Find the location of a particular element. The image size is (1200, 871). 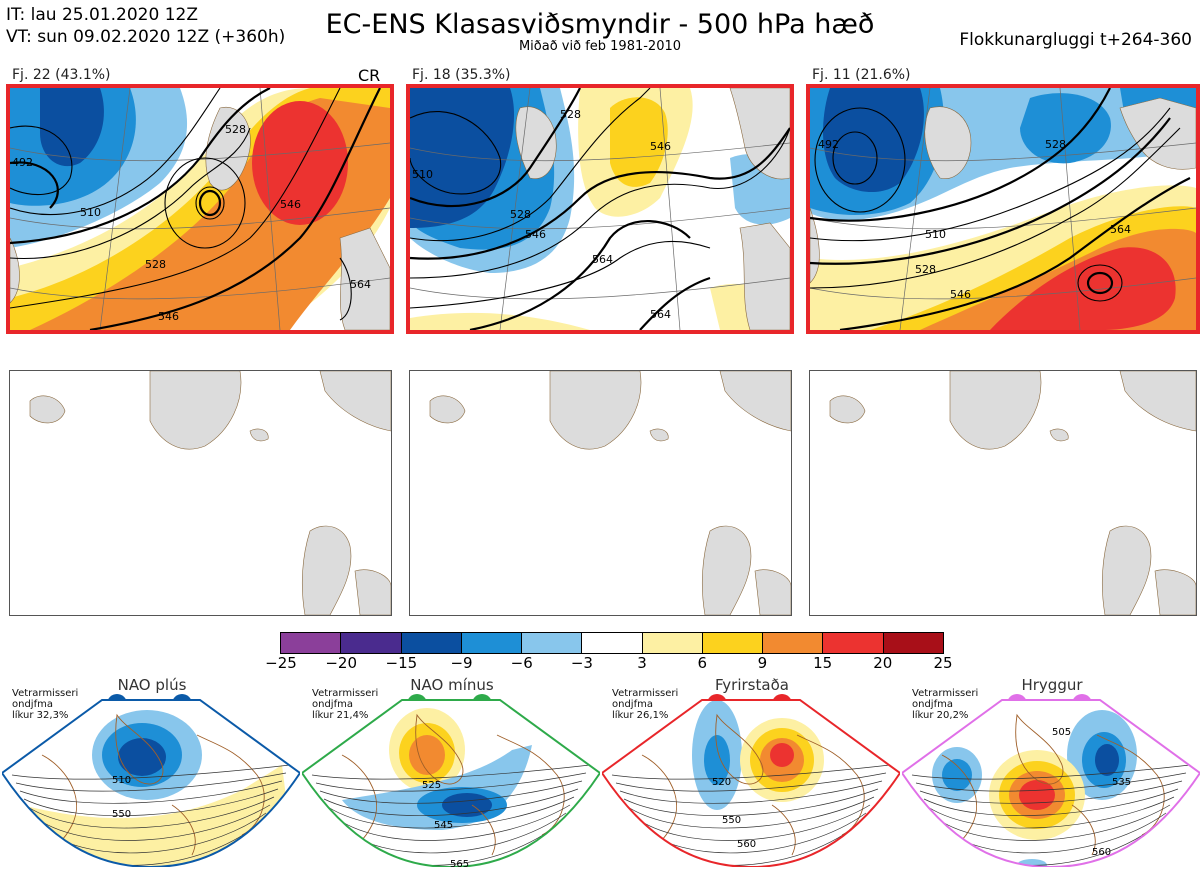

colorbar-tick-label: 25 is located at coordinates (943, 663).